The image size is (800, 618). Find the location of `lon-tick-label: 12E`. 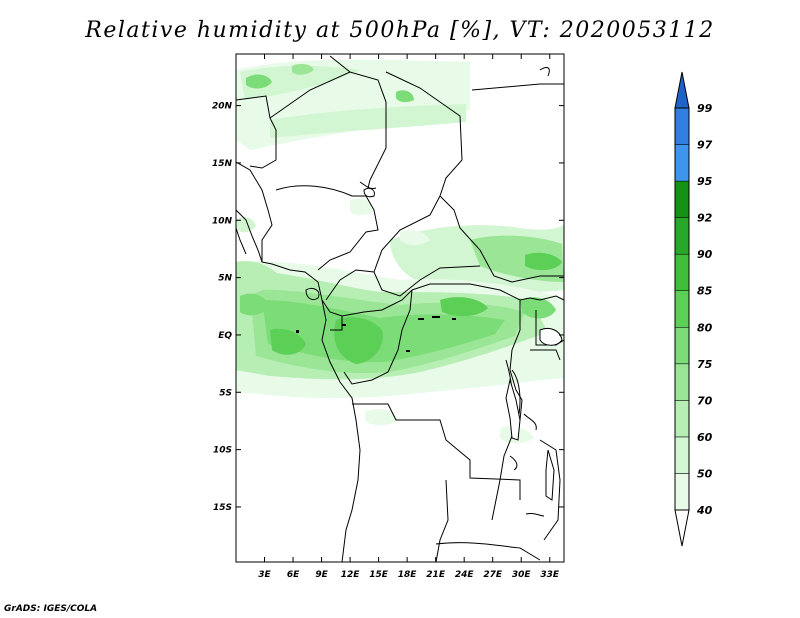

lon-tick-label: 12E is located at coordinates (351, 575).